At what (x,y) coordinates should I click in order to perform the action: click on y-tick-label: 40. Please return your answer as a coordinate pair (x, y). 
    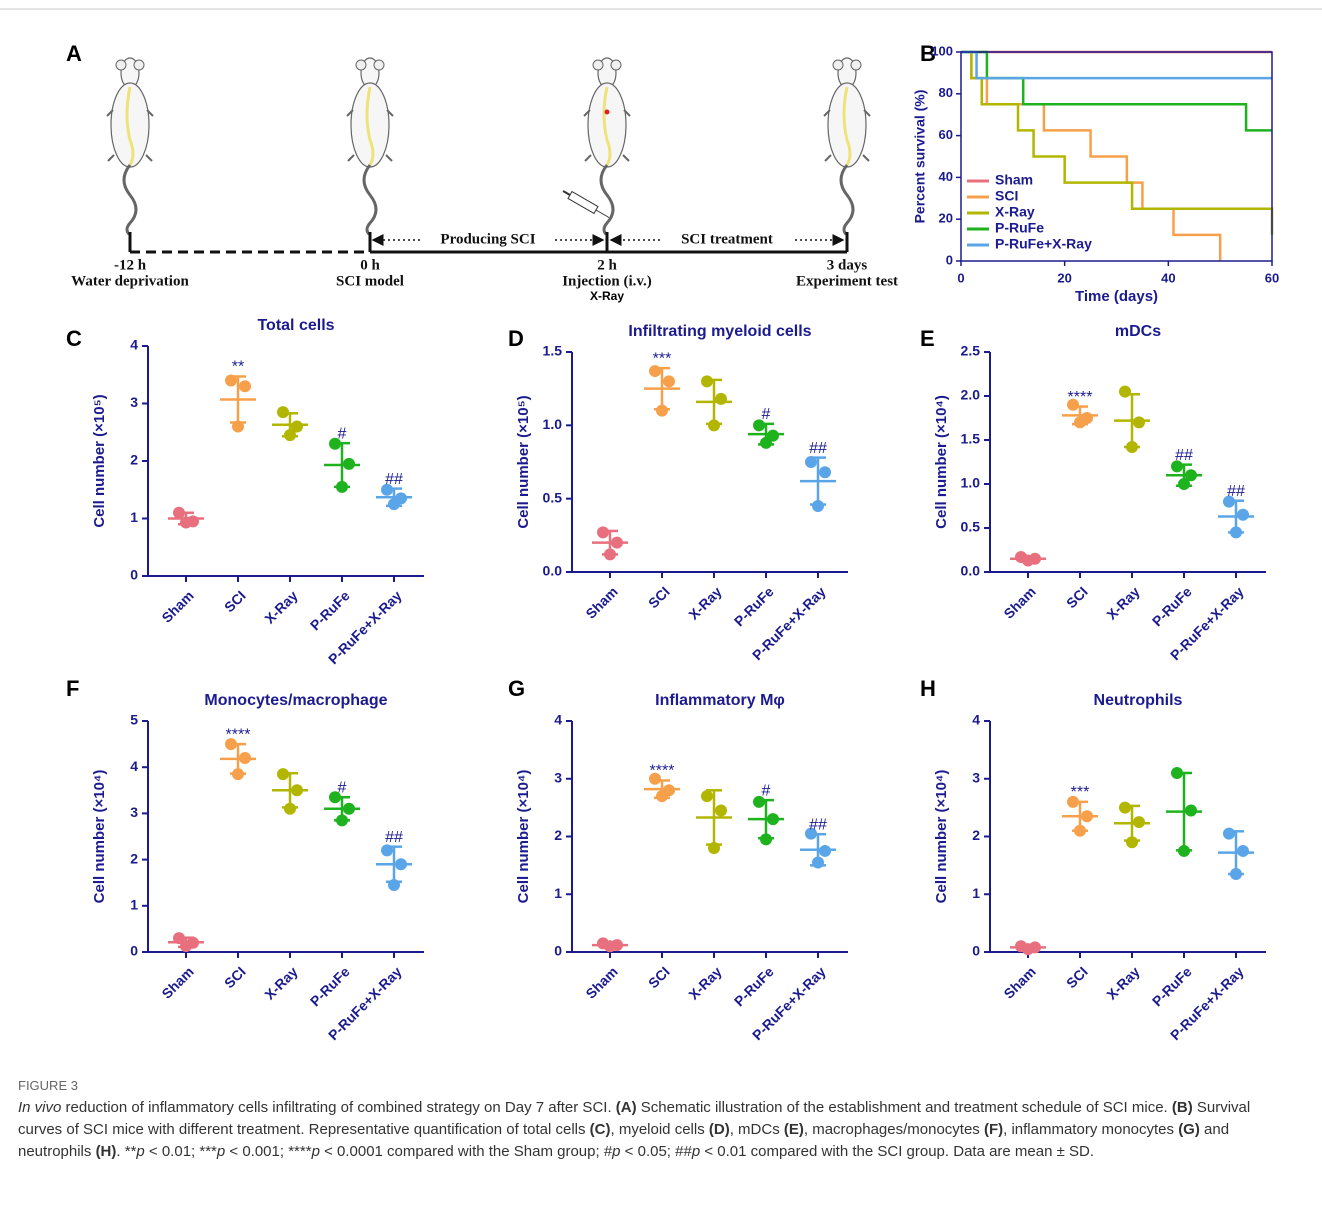
    Looking at the image, I should click on (946, 176).